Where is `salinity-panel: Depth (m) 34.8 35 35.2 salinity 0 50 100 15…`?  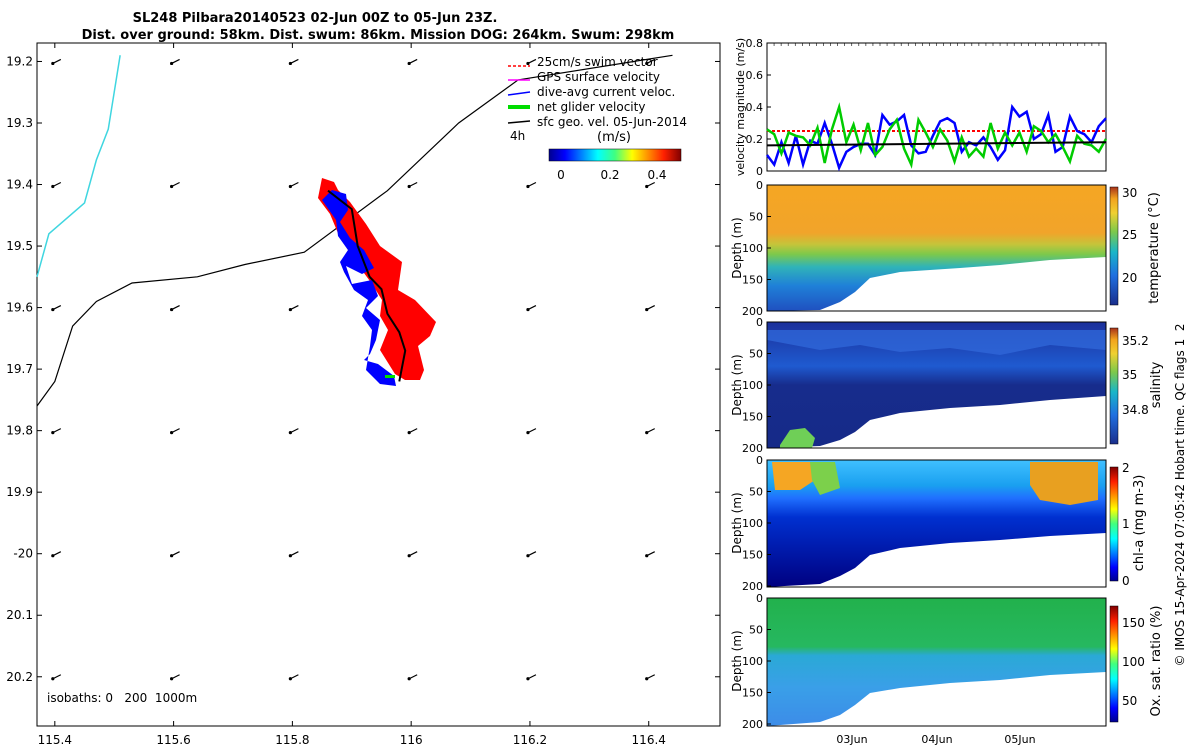 salinity-panel: Depth (m) 34.8 35 35.2 salinity 0 50 100 15… is located at coordinates (947, 385).